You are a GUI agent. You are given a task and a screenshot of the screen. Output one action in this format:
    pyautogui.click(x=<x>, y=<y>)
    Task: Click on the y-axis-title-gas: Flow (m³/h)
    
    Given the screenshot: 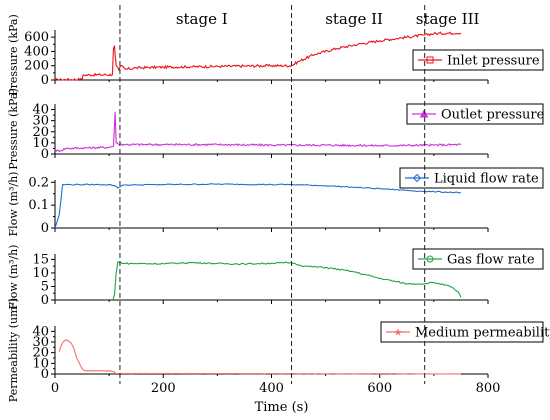 What is the action you would take?
    pyautogui.click(x=13, y=277)
    